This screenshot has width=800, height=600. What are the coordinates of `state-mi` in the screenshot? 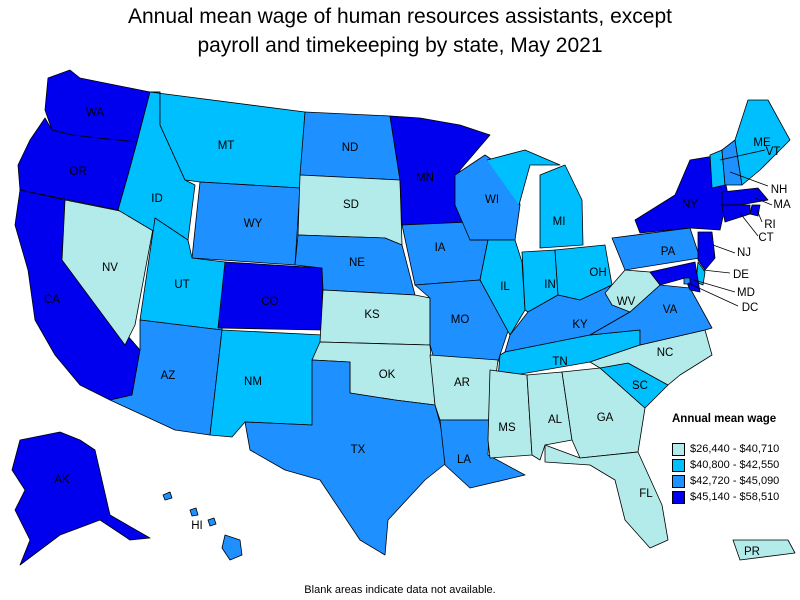 It's located at (535, 199).